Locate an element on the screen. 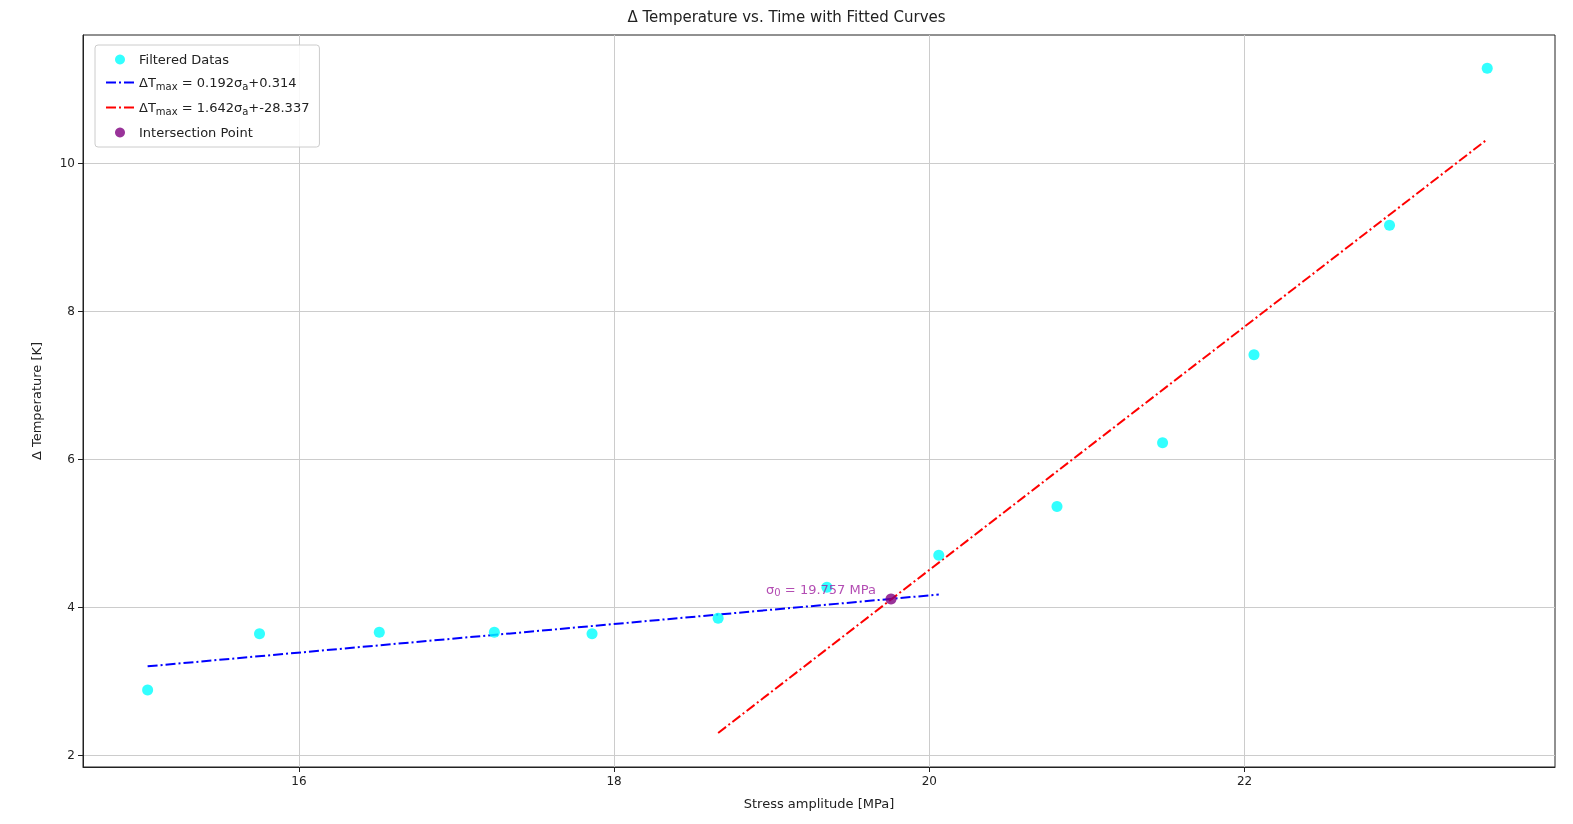 The image size is (1573, 824). y-axis-title: Δ Temperature [K] is located at coordinates (36, 401).